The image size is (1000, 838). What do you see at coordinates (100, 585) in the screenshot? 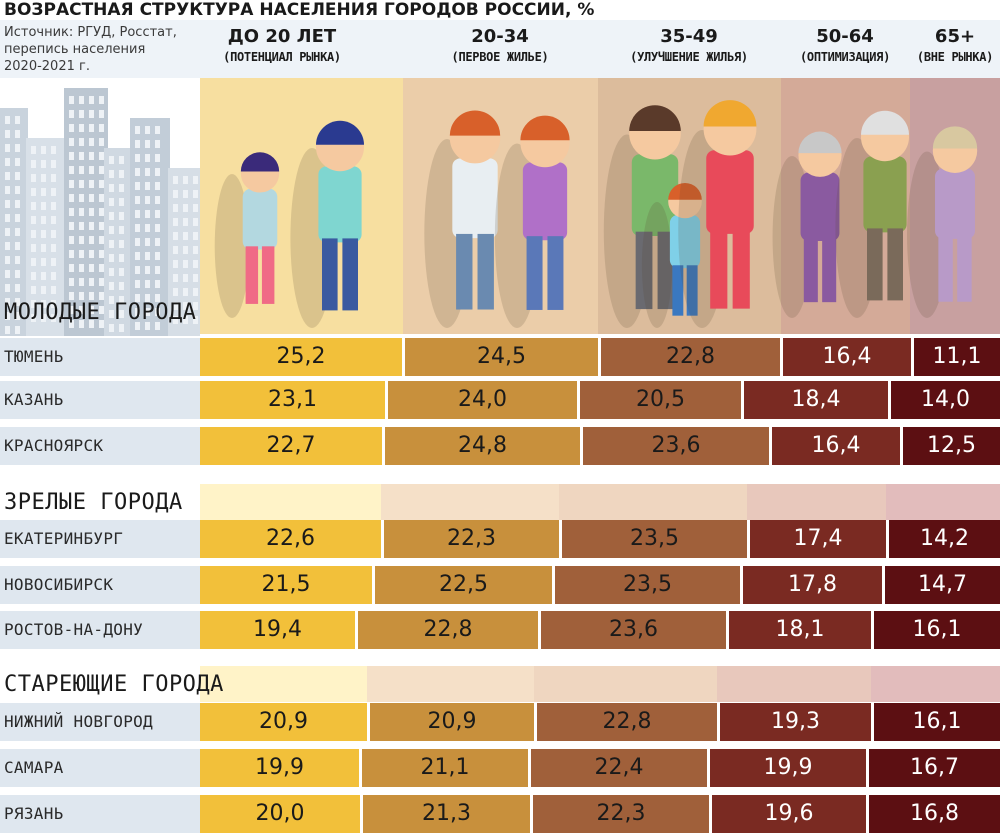
I see `city-name: НОВОСИБИРСК` at bounding box center [100, 585].